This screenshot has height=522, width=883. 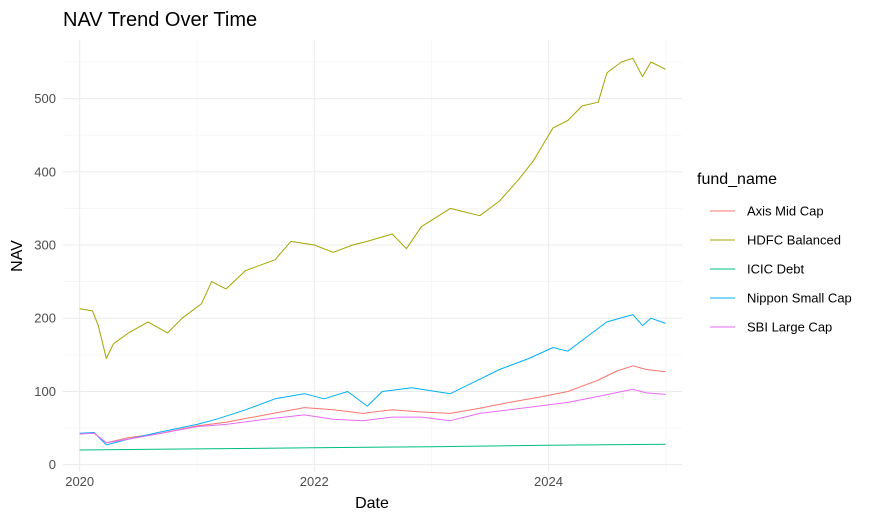 I want to click on legend-item: HDFC Balanced, so click(x=775, y=240).